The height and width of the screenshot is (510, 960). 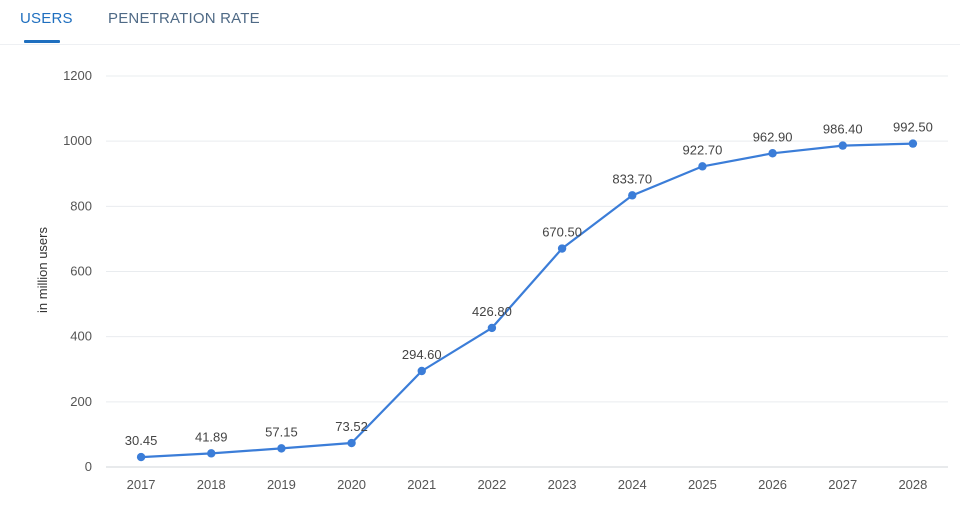 I want to click on y-tick-label: 600, so click(x=81, y=271).